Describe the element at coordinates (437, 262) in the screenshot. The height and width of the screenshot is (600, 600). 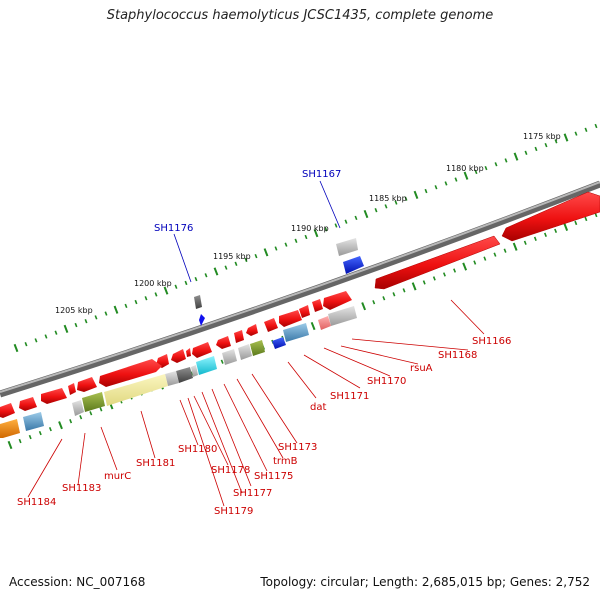
I see `gene-sh1166b-arrow` at that location.